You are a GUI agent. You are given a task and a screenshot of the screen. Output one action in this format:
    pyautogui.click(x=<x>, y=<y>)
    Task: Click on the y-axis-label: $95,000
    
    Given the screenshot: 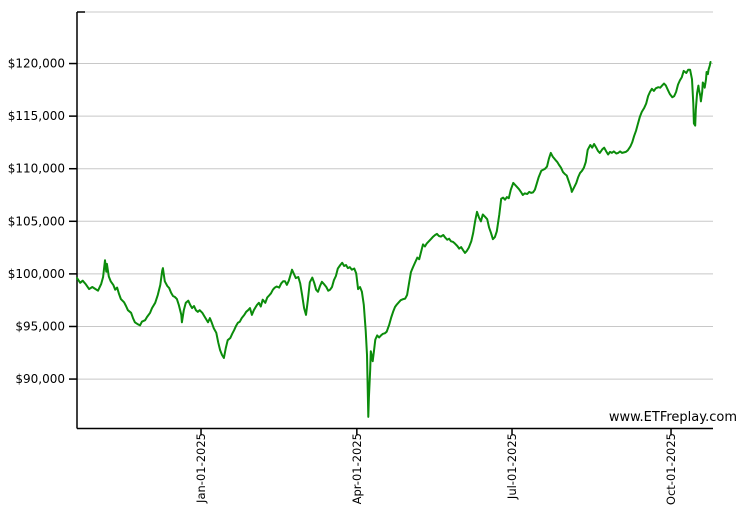 What is the action you would take?
    pyautogui.click(x=40, y=326)
    